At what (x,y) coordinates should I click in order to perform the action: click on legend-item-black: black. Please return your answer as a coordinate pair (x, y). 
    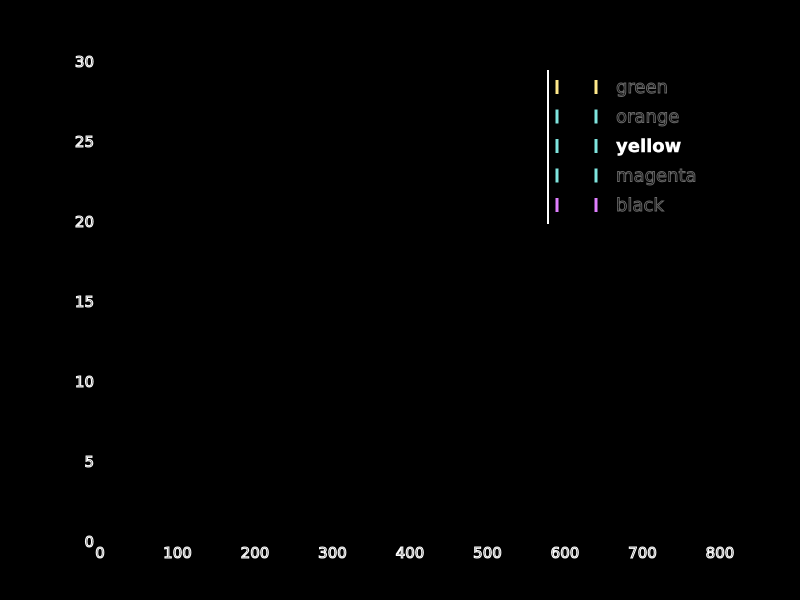
    Looking at the image, I should click on (610, 205).